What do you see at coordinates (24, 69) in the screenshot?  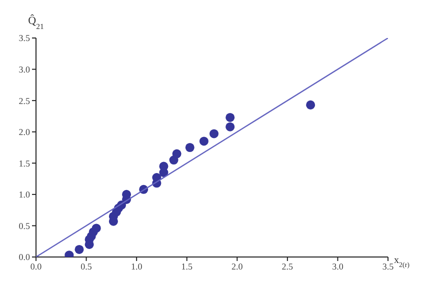 I see `y-tick-label: 3.0` at bounding box center [24, 69].